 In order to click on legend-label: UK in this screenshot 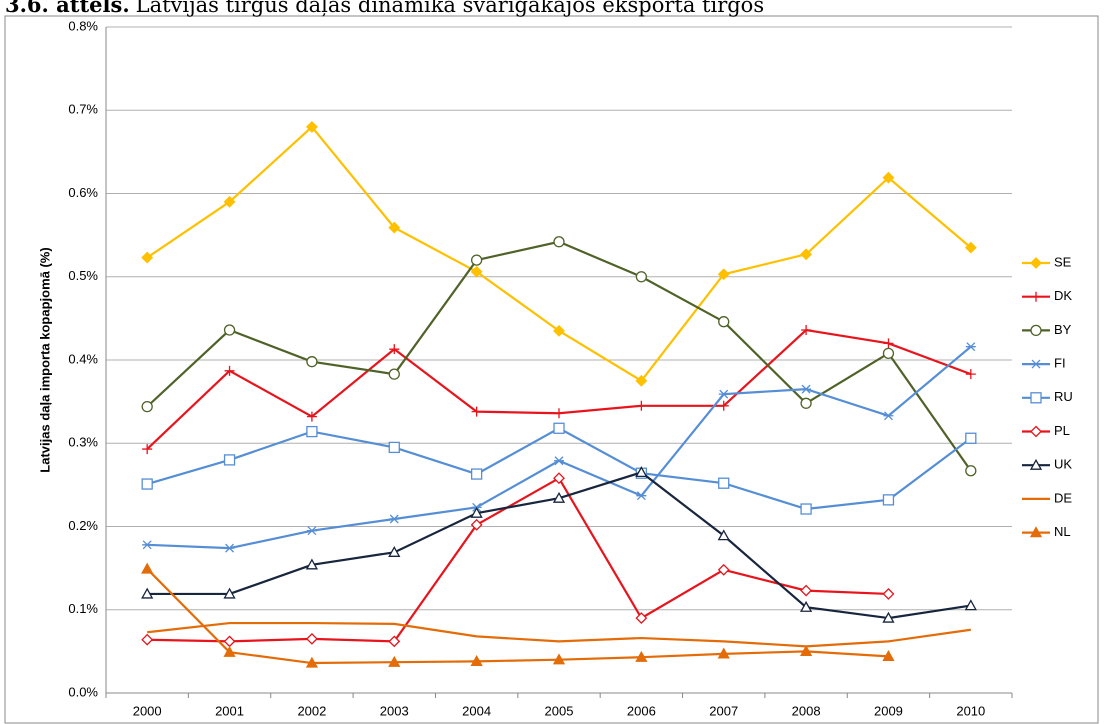, I will do `click(1063, 464)`.